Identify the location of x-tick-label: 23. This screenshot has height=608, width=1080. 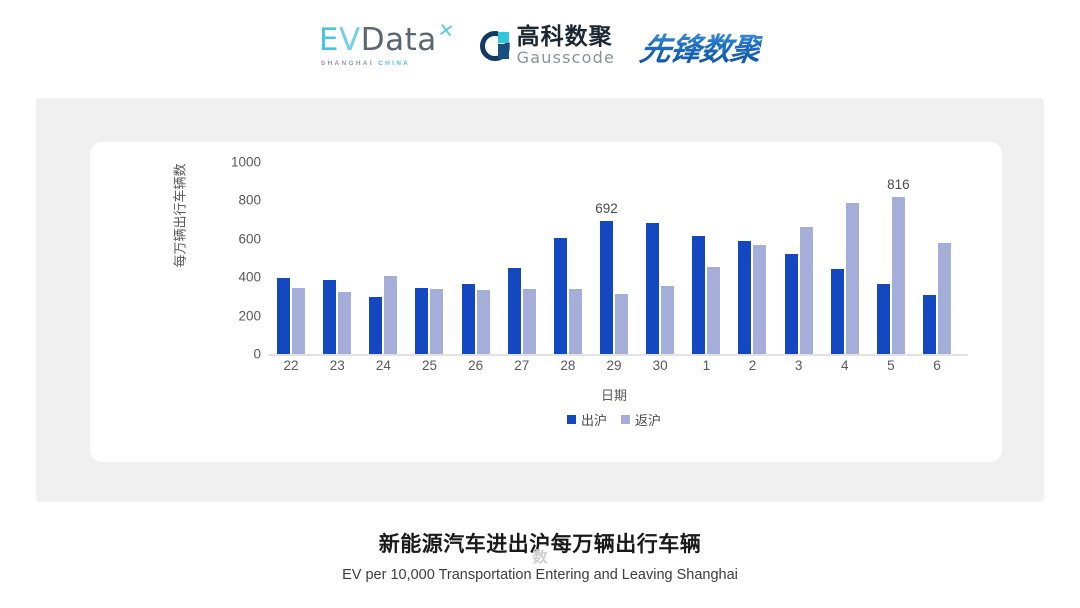
(337, 365).